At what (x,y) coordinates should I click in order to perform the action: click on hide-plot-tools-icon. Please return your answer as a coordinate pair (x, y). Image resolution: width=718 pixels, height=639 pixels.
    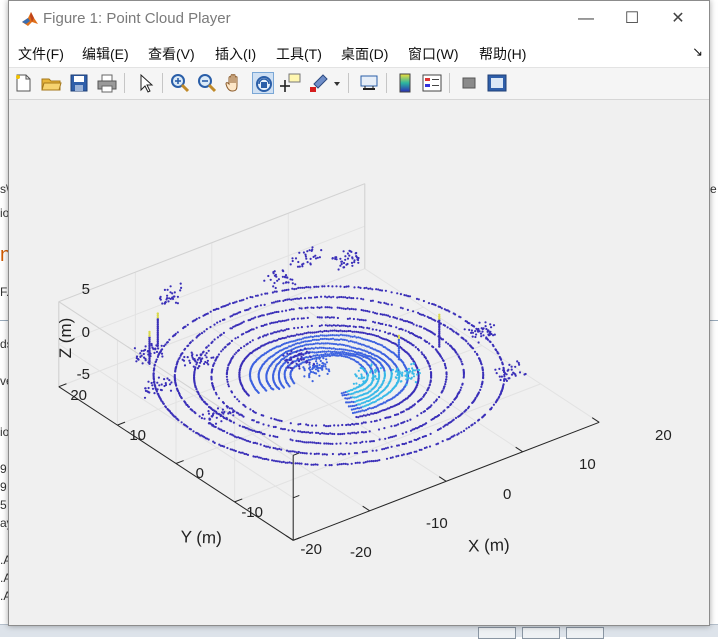
    Looking at the image, I should click on (469, 83).